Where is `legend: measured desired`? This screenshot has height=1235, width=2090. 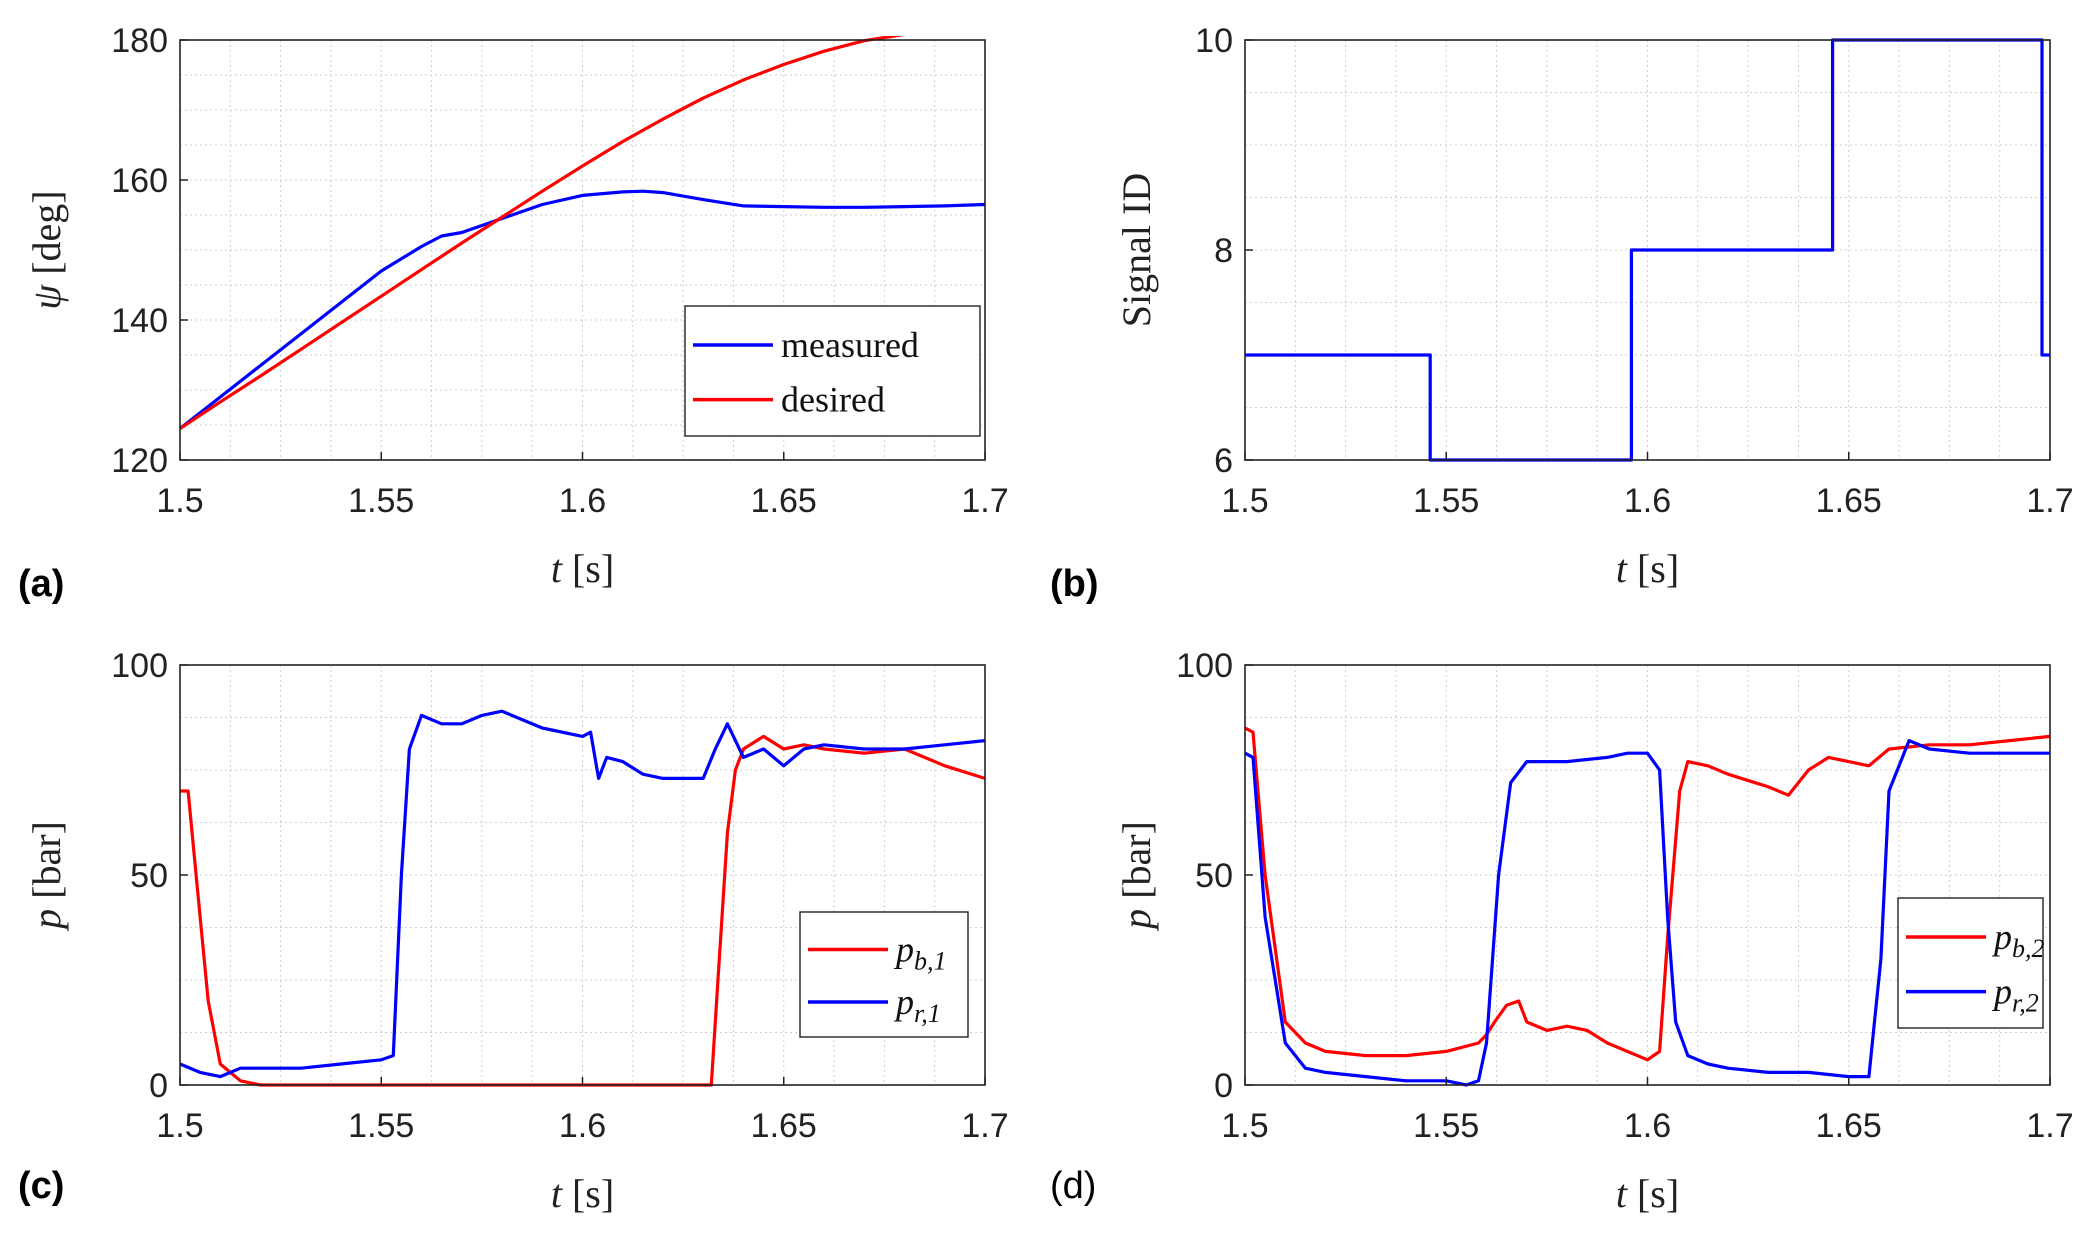 legend: measured desired is located at coordinates (832, 371).